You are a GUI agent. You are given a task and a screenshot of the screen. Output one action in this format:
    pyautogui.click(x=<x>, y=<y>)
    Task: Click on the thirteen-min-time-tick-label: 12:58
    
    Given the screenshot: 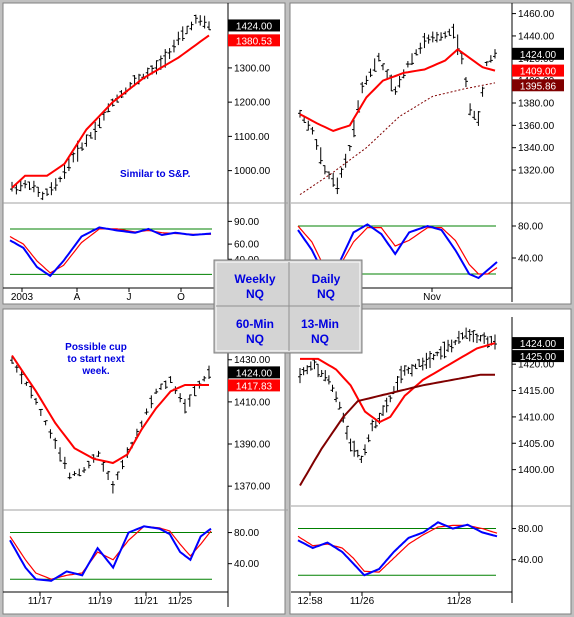 What is the action you would take?
    pyautogui.click(x=309, y=601)
    